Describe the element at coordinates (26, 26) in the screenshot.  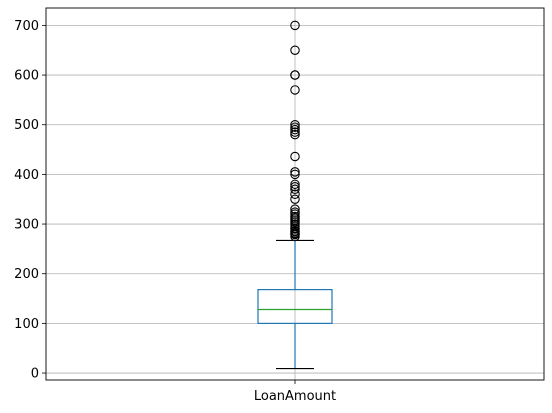
I see `y-tick-label-700: 700` at that location.